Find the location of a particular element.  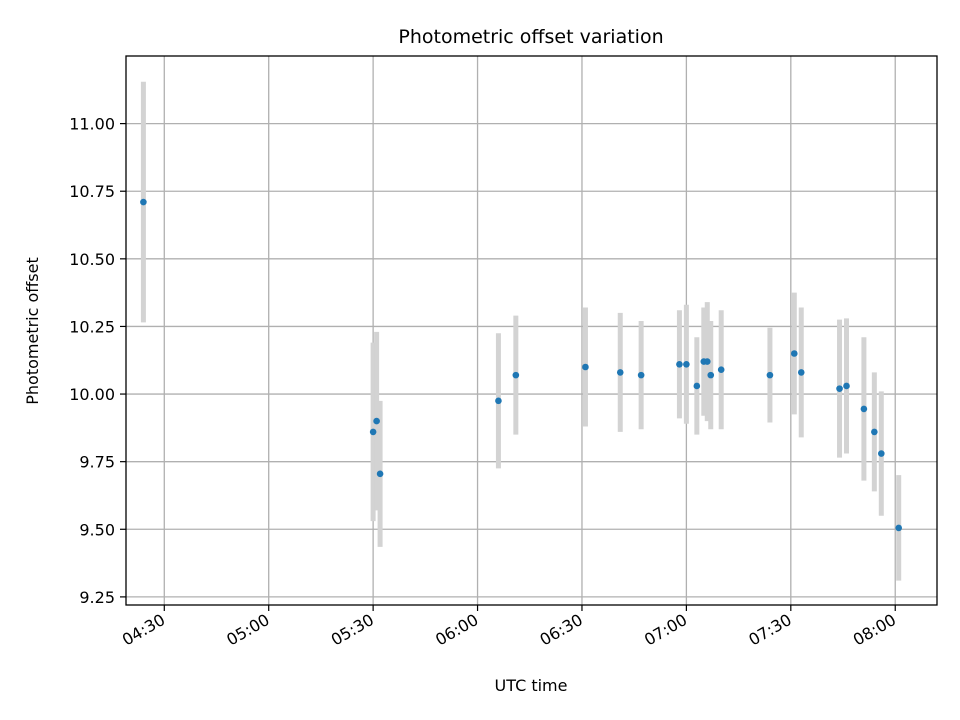

x-tick-label: 05:00 is located at coordinates (247, 630).